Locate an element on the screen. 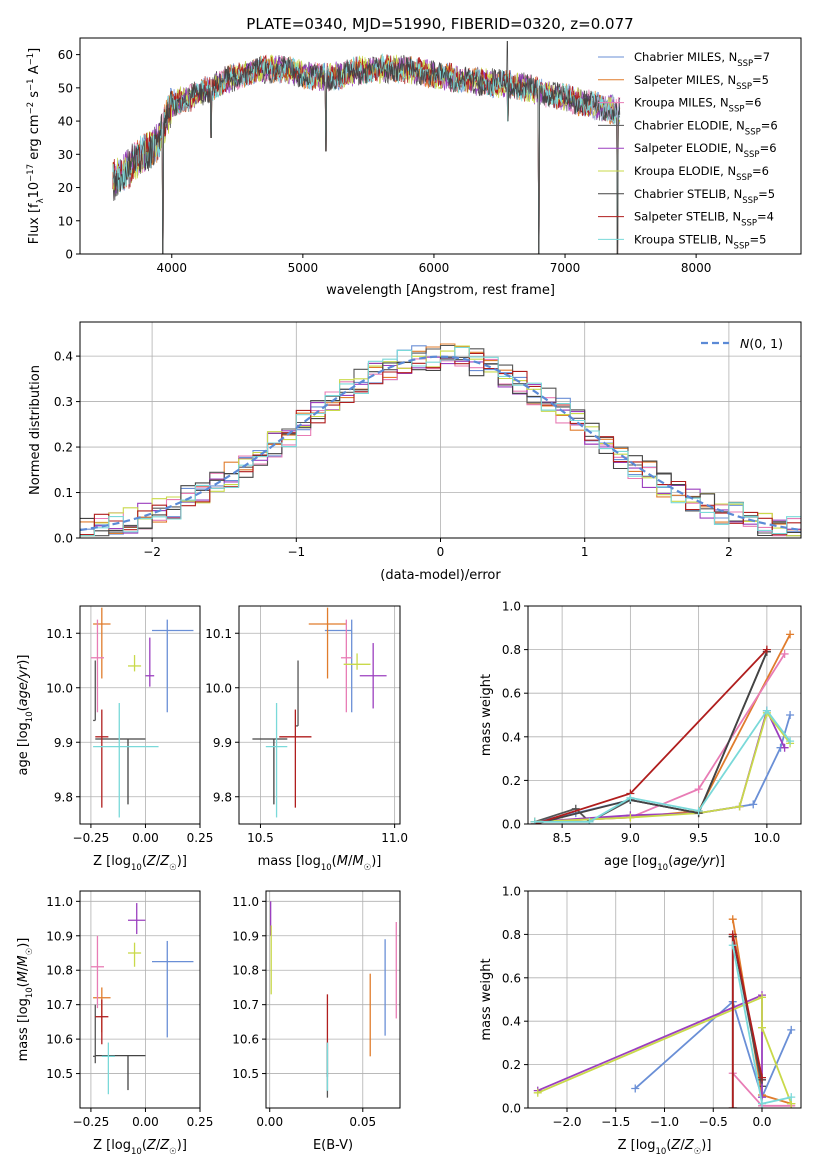 This screenshot has width=819, height=1170. weight-line-salpeter_miles is located at coordinates (662, 728).